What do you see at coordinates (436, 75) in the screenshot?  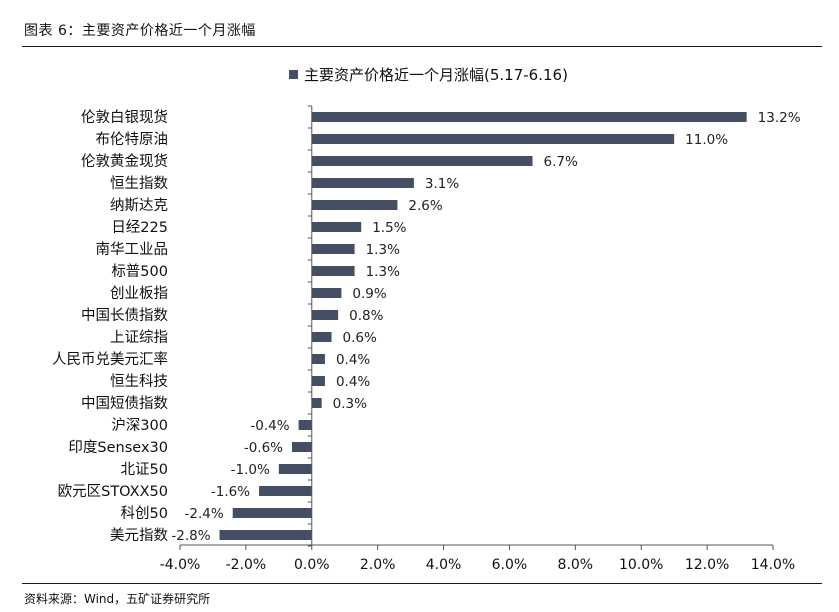 I see `legend-label: 主要资产价格近一个月涨幅(5.17-6.16)` at bounding box center [436, 75].